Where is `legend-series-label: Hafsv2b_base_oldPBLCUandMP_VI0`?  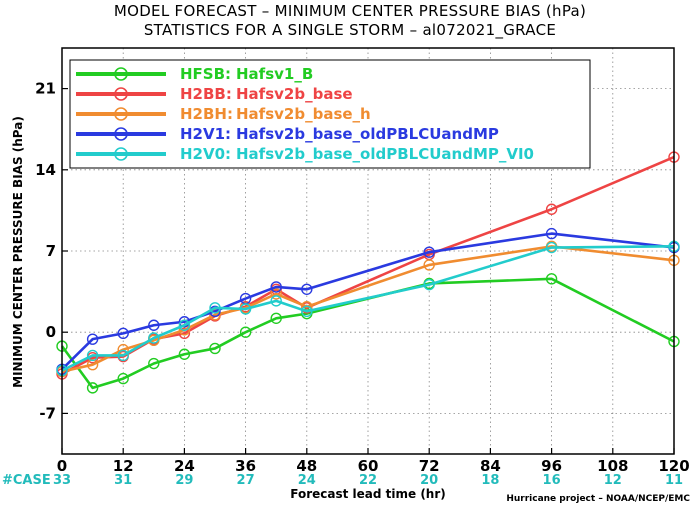
legend-series-label: Hafsv2b_base_oldPBLCUandMP_VI0 is located at coordinates (385, 154).